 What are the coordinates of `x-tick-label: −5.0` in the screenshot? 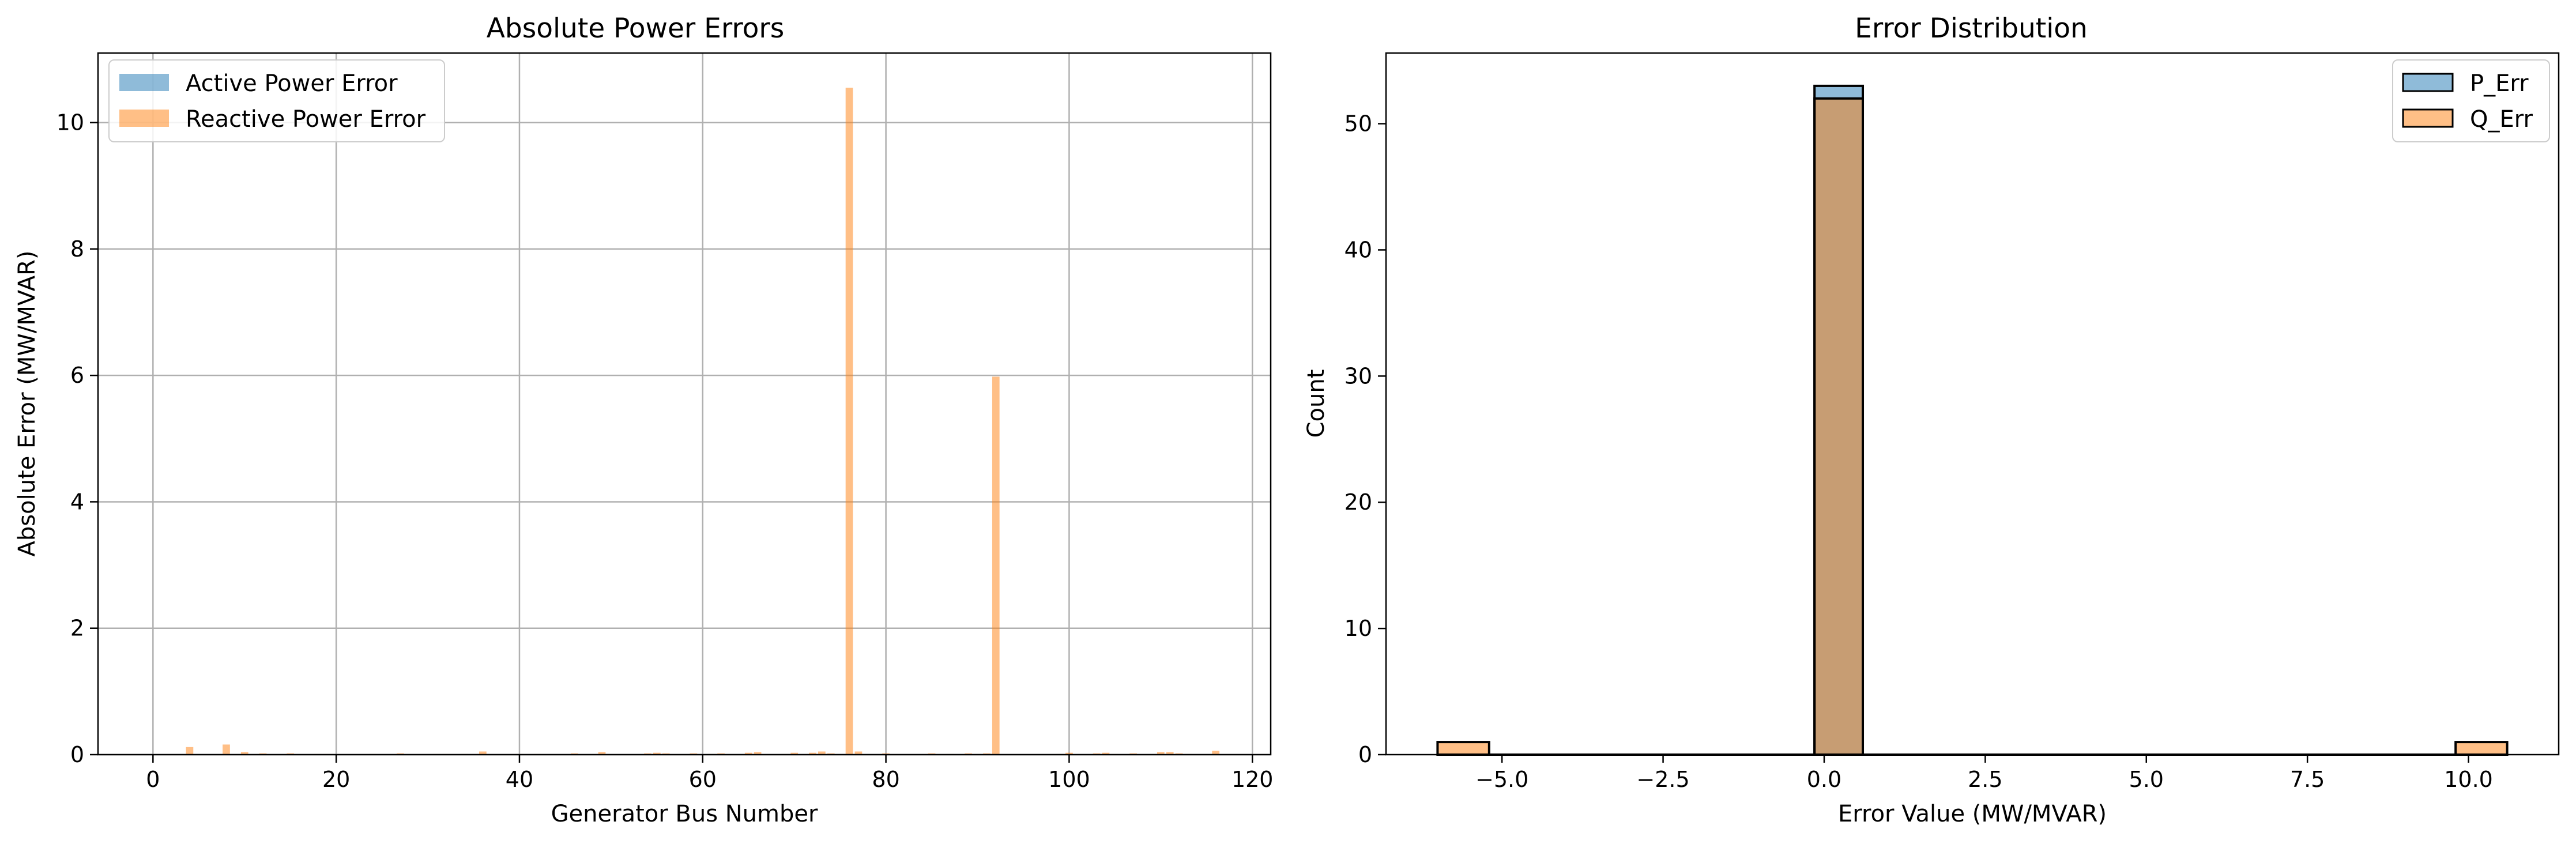 It's located at (1501, 779).